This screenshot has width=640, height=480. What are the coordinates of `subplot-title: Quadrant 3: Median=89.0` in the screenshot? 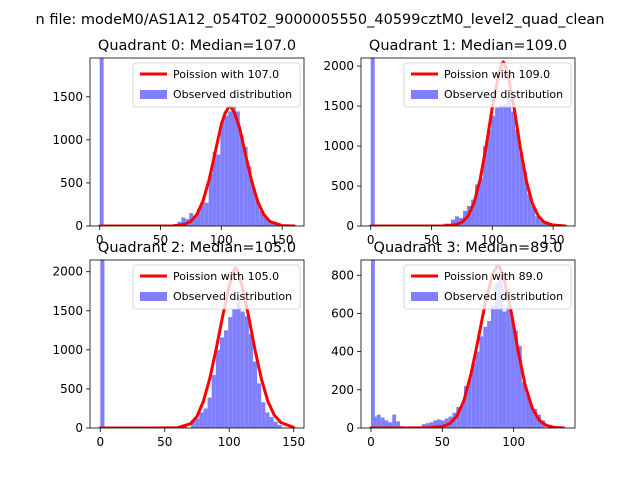 It's located at (468, 248).